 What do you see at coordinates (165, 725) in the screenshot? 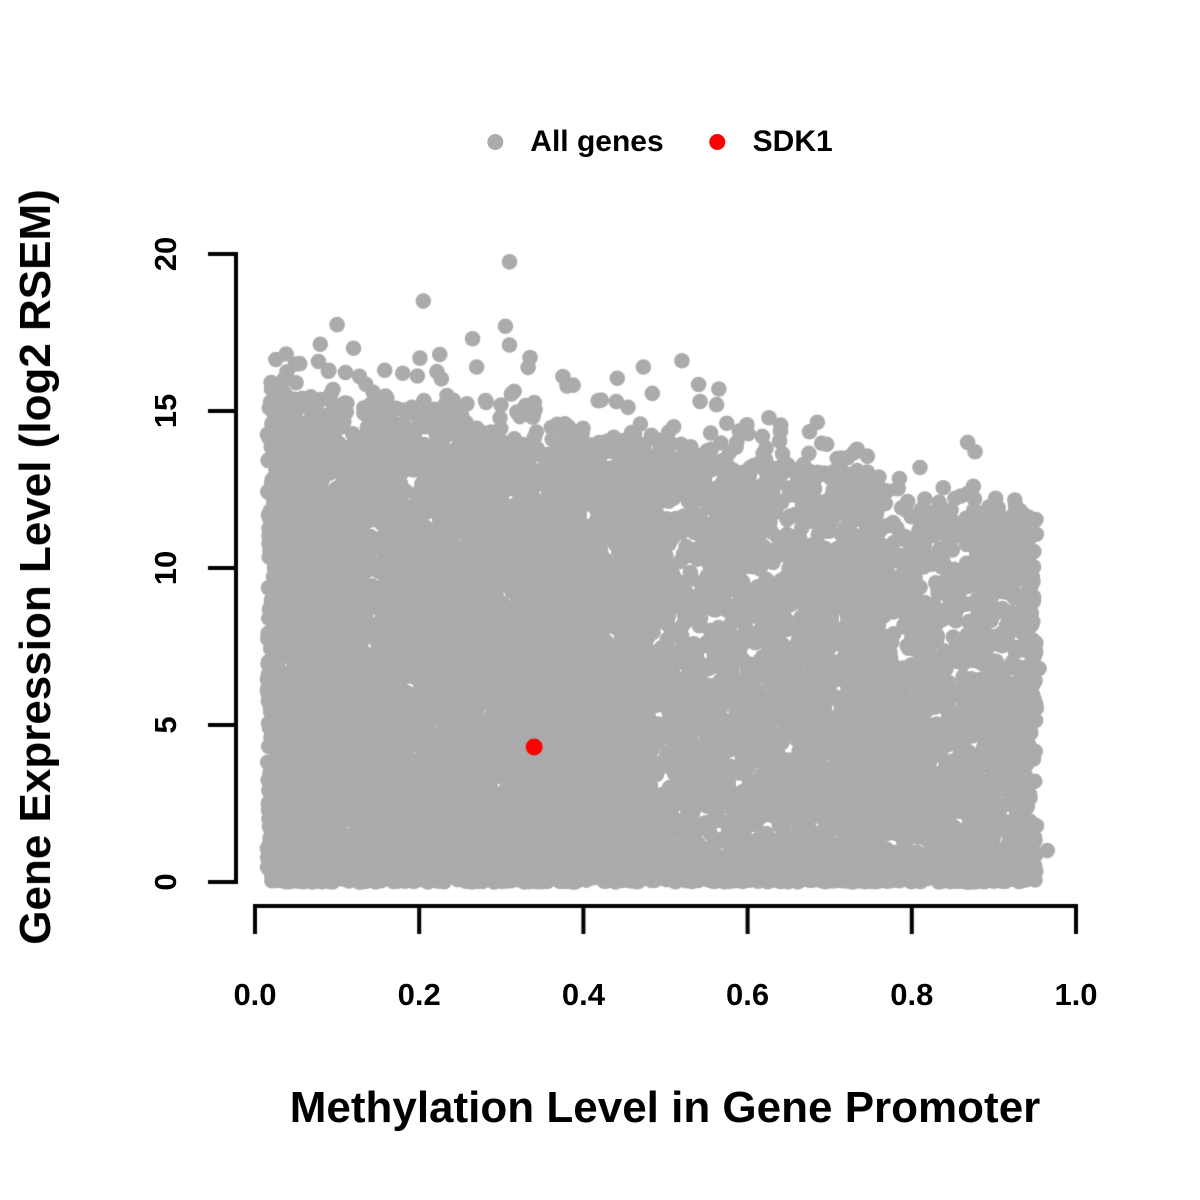
I see `y-tick-label-5: 5` at bounding box center [165, 725].